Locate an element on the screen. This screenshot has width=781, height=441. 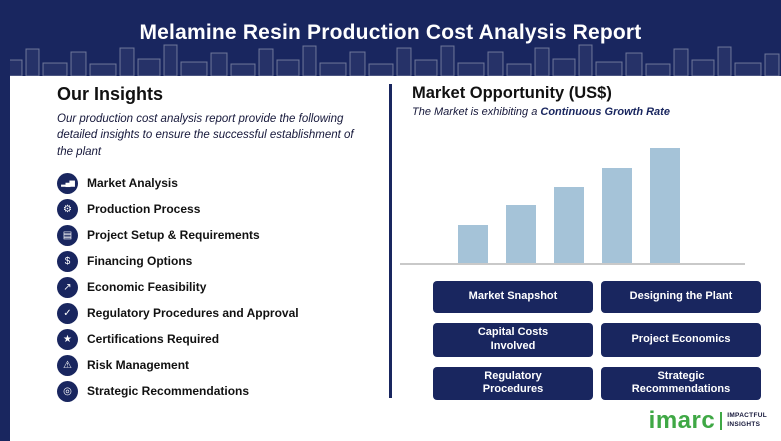
skyline-decoration is located at coordinates (390, 60).